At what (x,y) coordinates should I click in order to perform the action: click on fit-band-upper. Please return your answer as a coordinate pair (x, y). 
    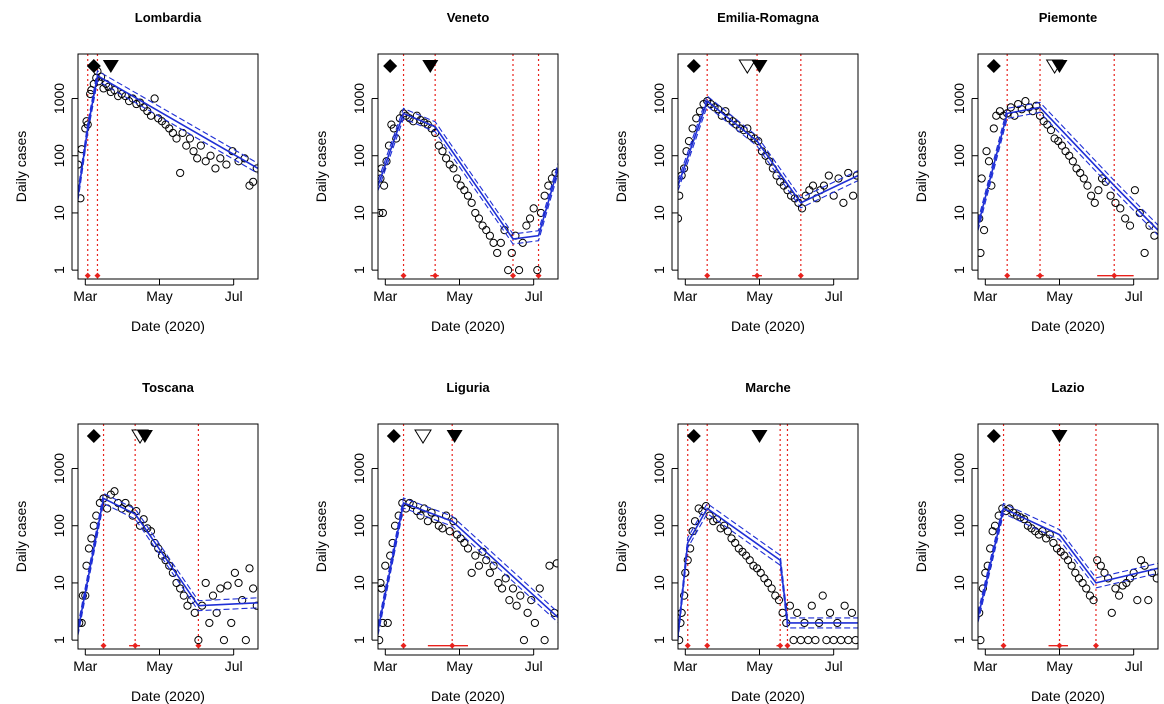
    Looking at the image, I should click on (1068, 163).